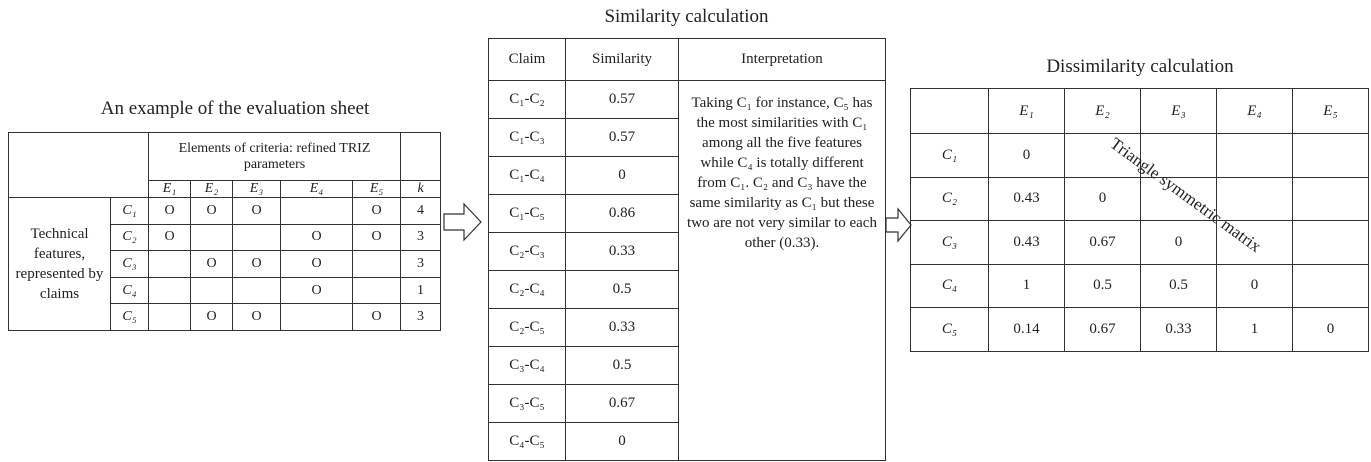  I want to click on row: C₁-C₃ 0.57, so click(687, 137).